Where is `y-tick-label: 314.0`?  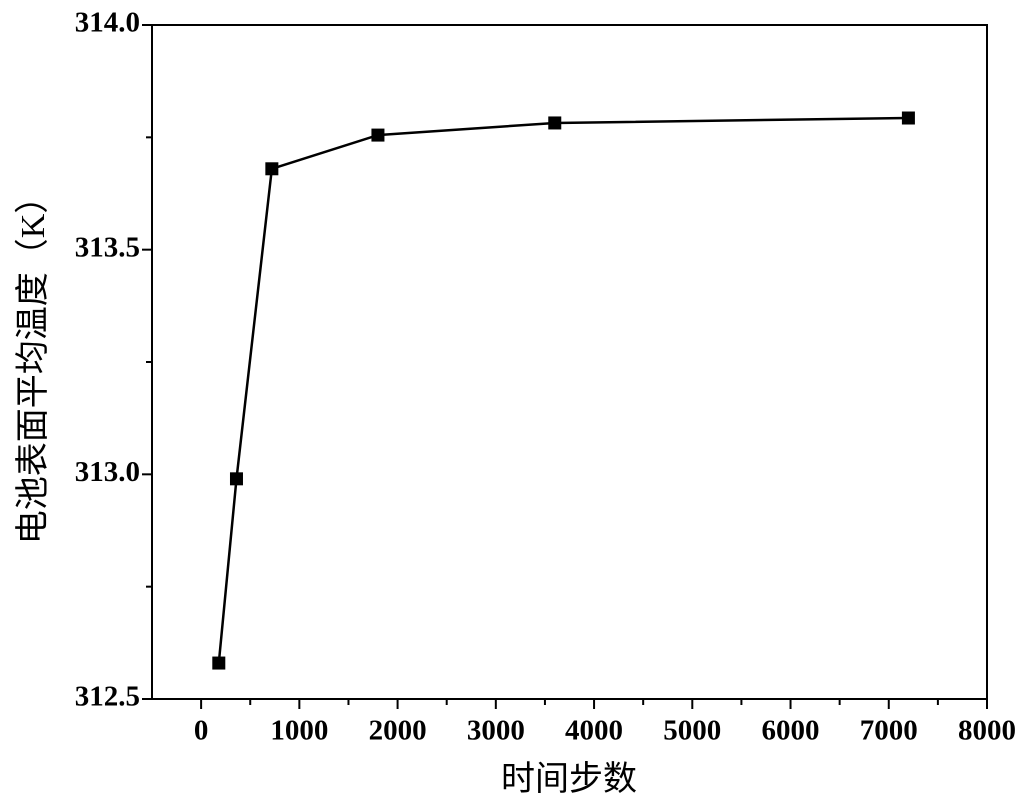 y-tick-label: 314.0 is located at coordinates (107, 23).